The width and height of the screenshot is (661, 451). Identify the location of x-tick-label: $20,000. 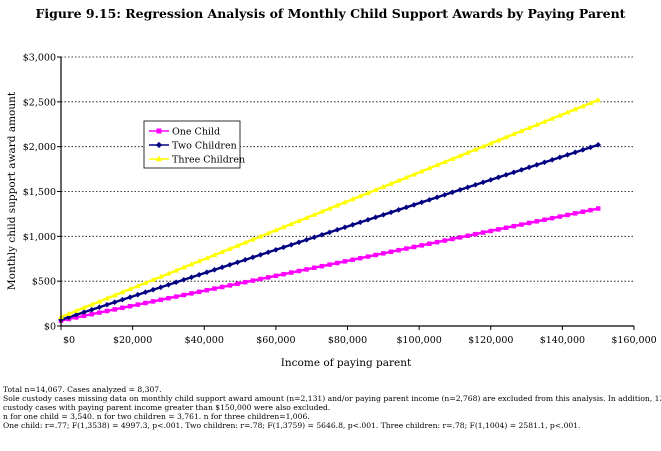
(132, 340).